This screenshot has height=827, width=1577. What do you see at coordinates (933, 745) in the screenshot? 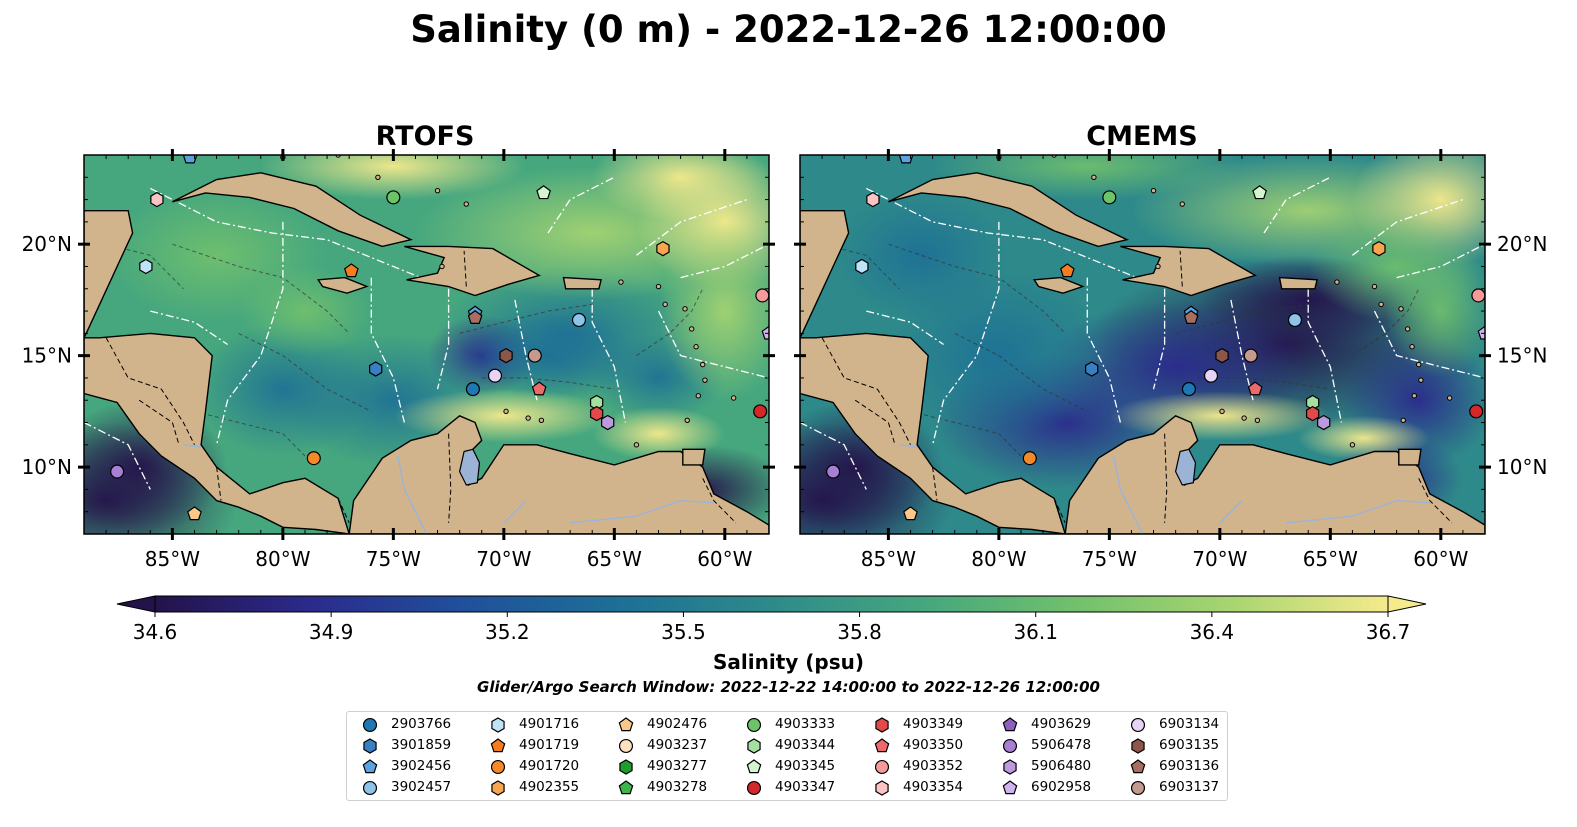
I see `legend-label: 4903350` at bounding box center [933, 745].